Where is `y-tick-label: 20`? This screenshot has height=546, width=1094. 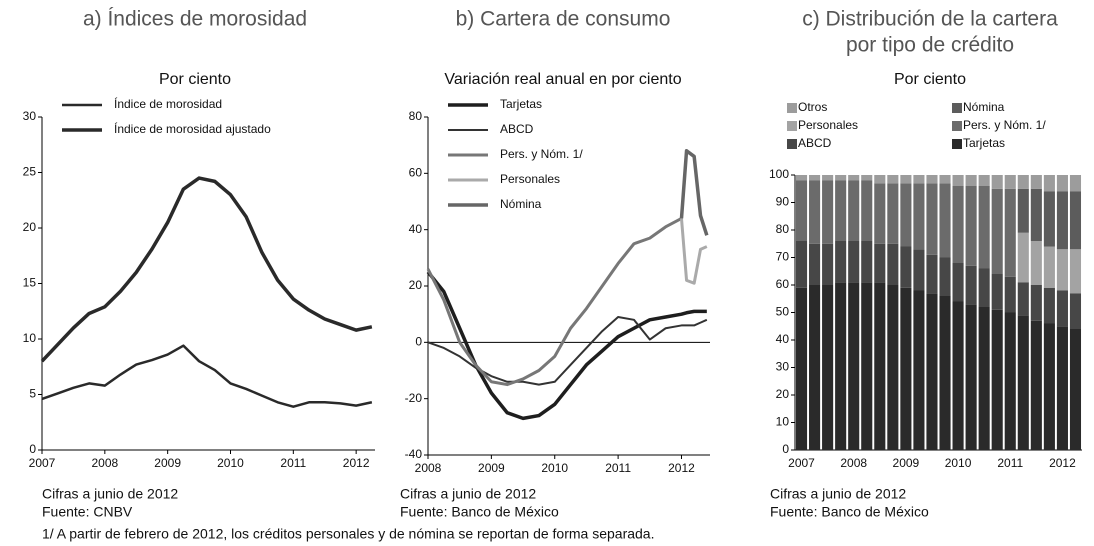
y-tick-label: 20 is located at coordinates (783, 394).